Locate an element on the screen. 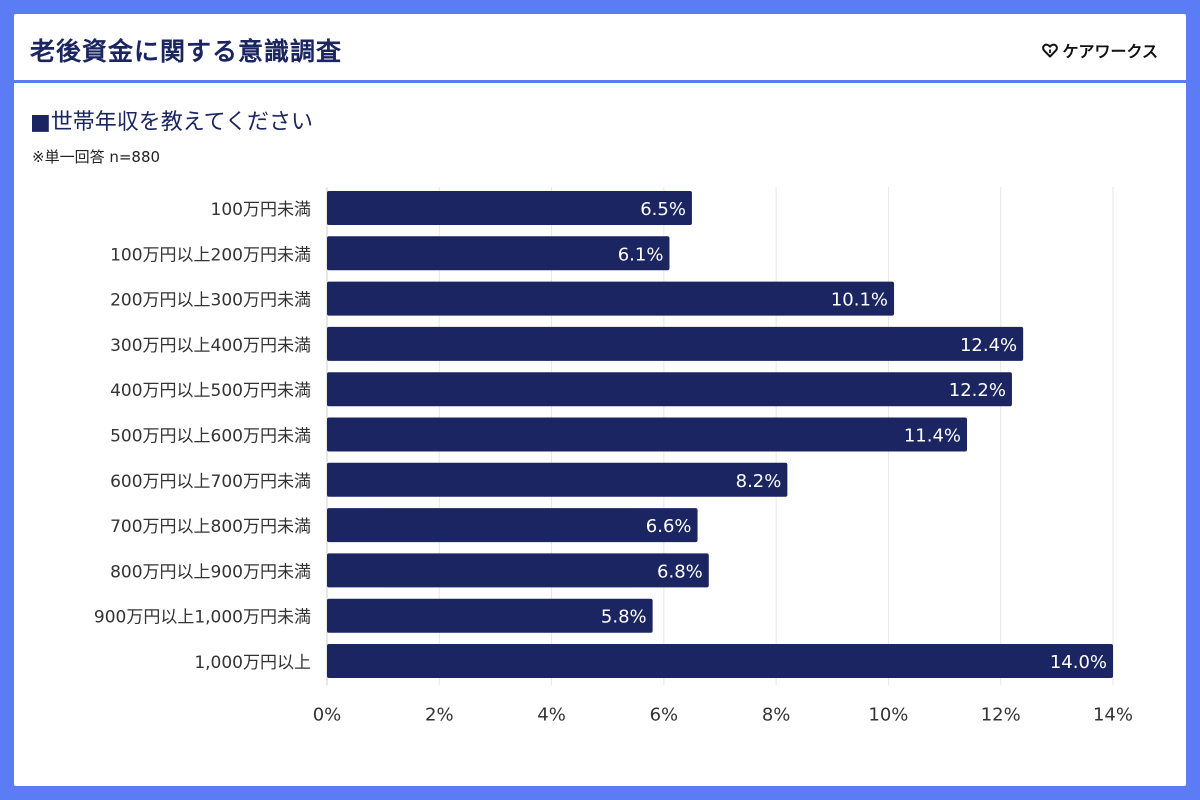 Image resolution: width=1200 pixels, height=800 pixels. category-label: 600万円以上700万円未満 is located at coordinates (210, 482).